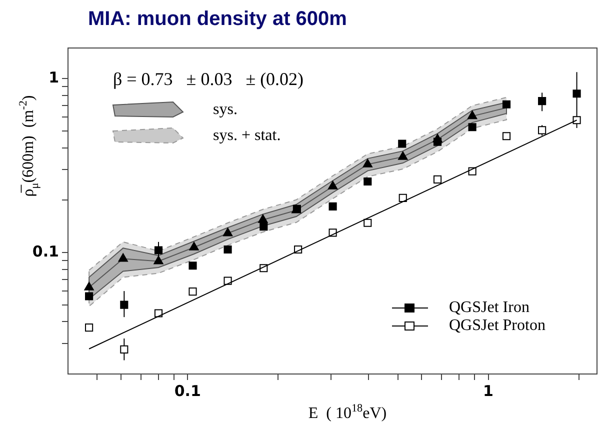 This screenshot has width=603, height=426. What do you see at coordinates (225, 109) in the screenshot?
I see `legend-label: sys.` at bounding box center [225, 109].